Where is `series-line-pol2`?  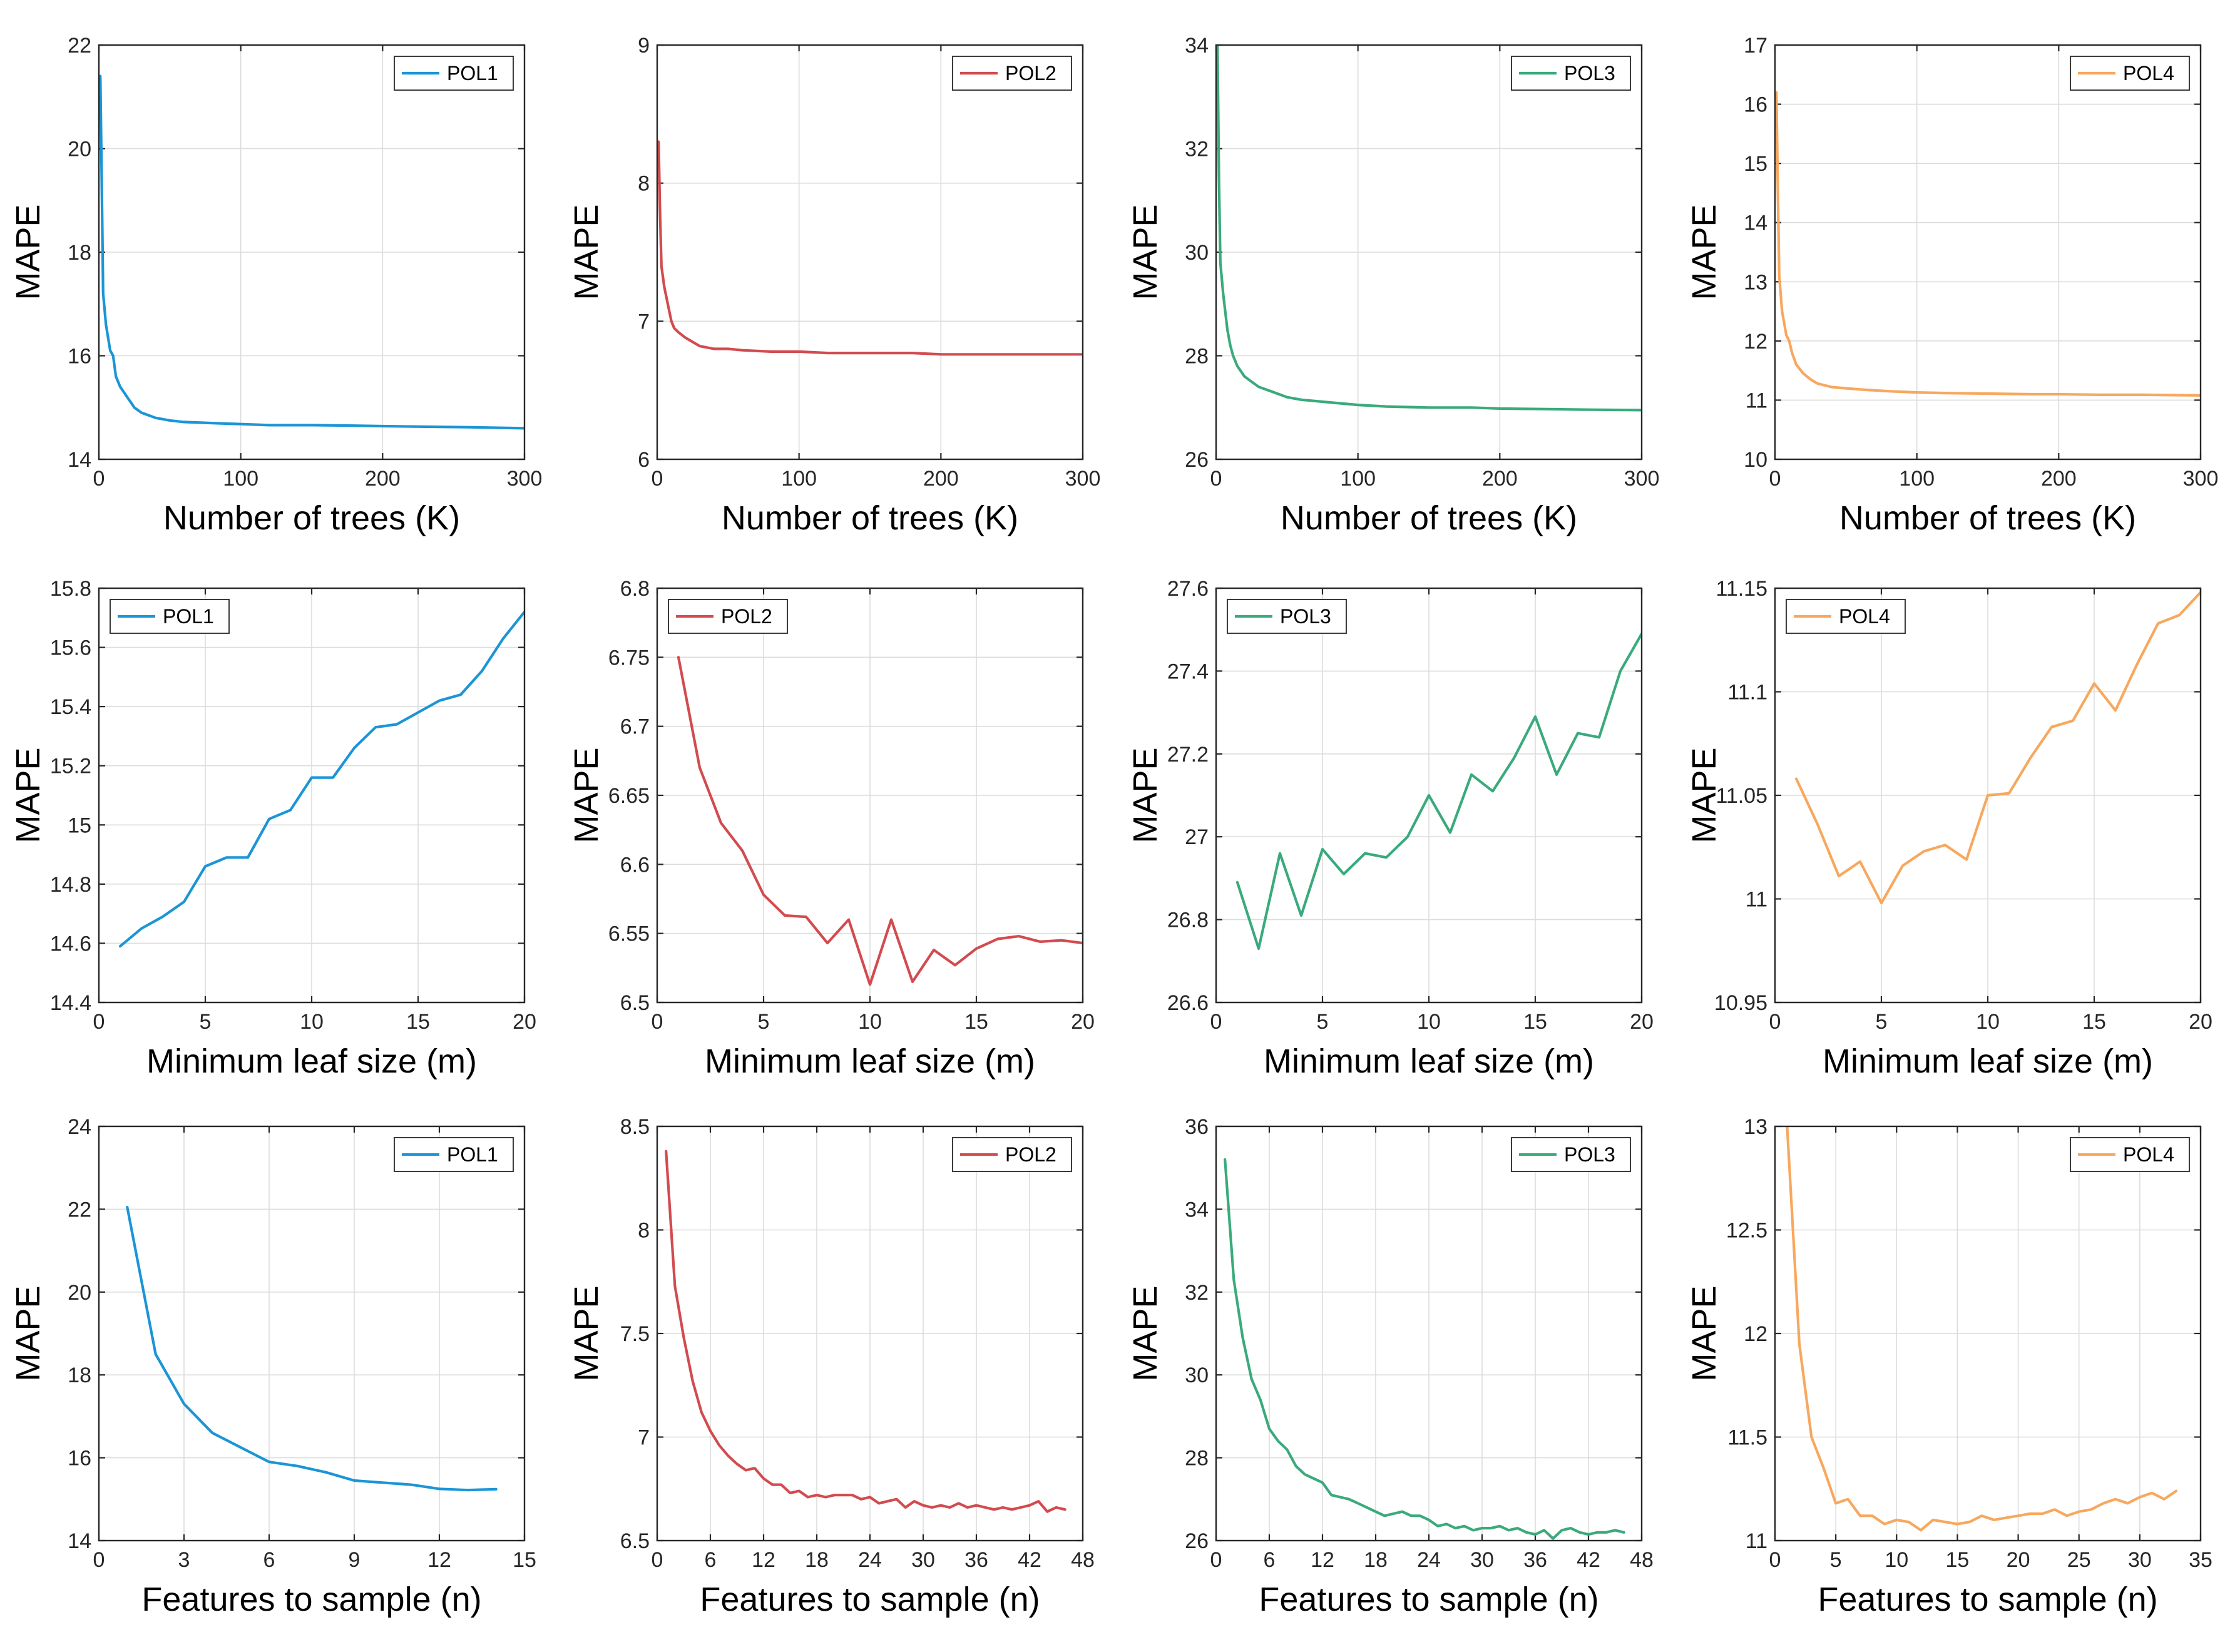 series-line-pol2 is located at coordinates (880, 821).